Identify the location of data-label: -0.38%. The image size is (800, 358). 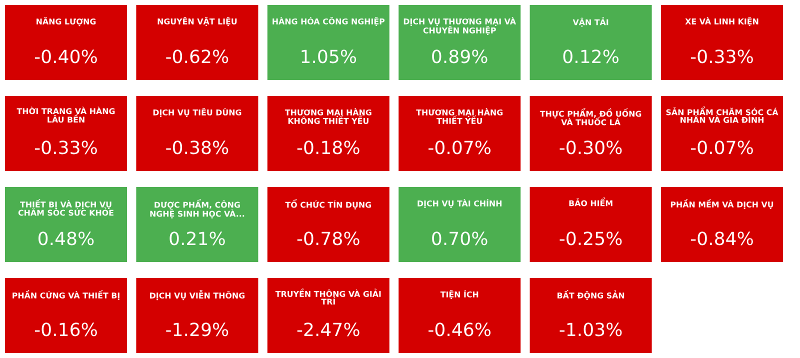
(197, 147).